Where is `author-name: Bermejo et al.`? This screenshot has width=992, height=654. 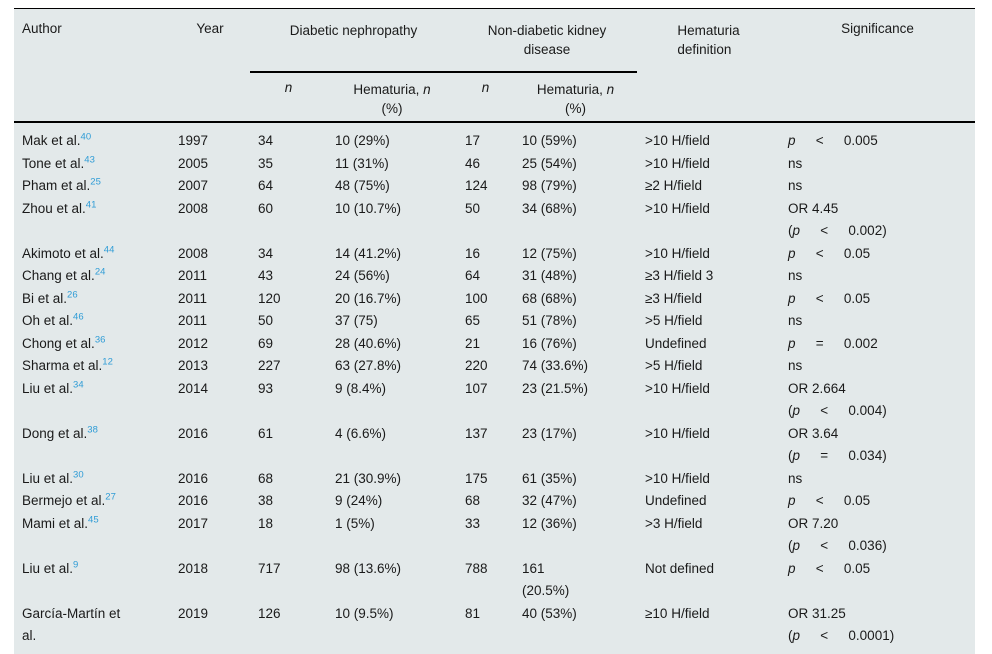
author-name: Bermejo et al. is located at coordinates (64, 500).